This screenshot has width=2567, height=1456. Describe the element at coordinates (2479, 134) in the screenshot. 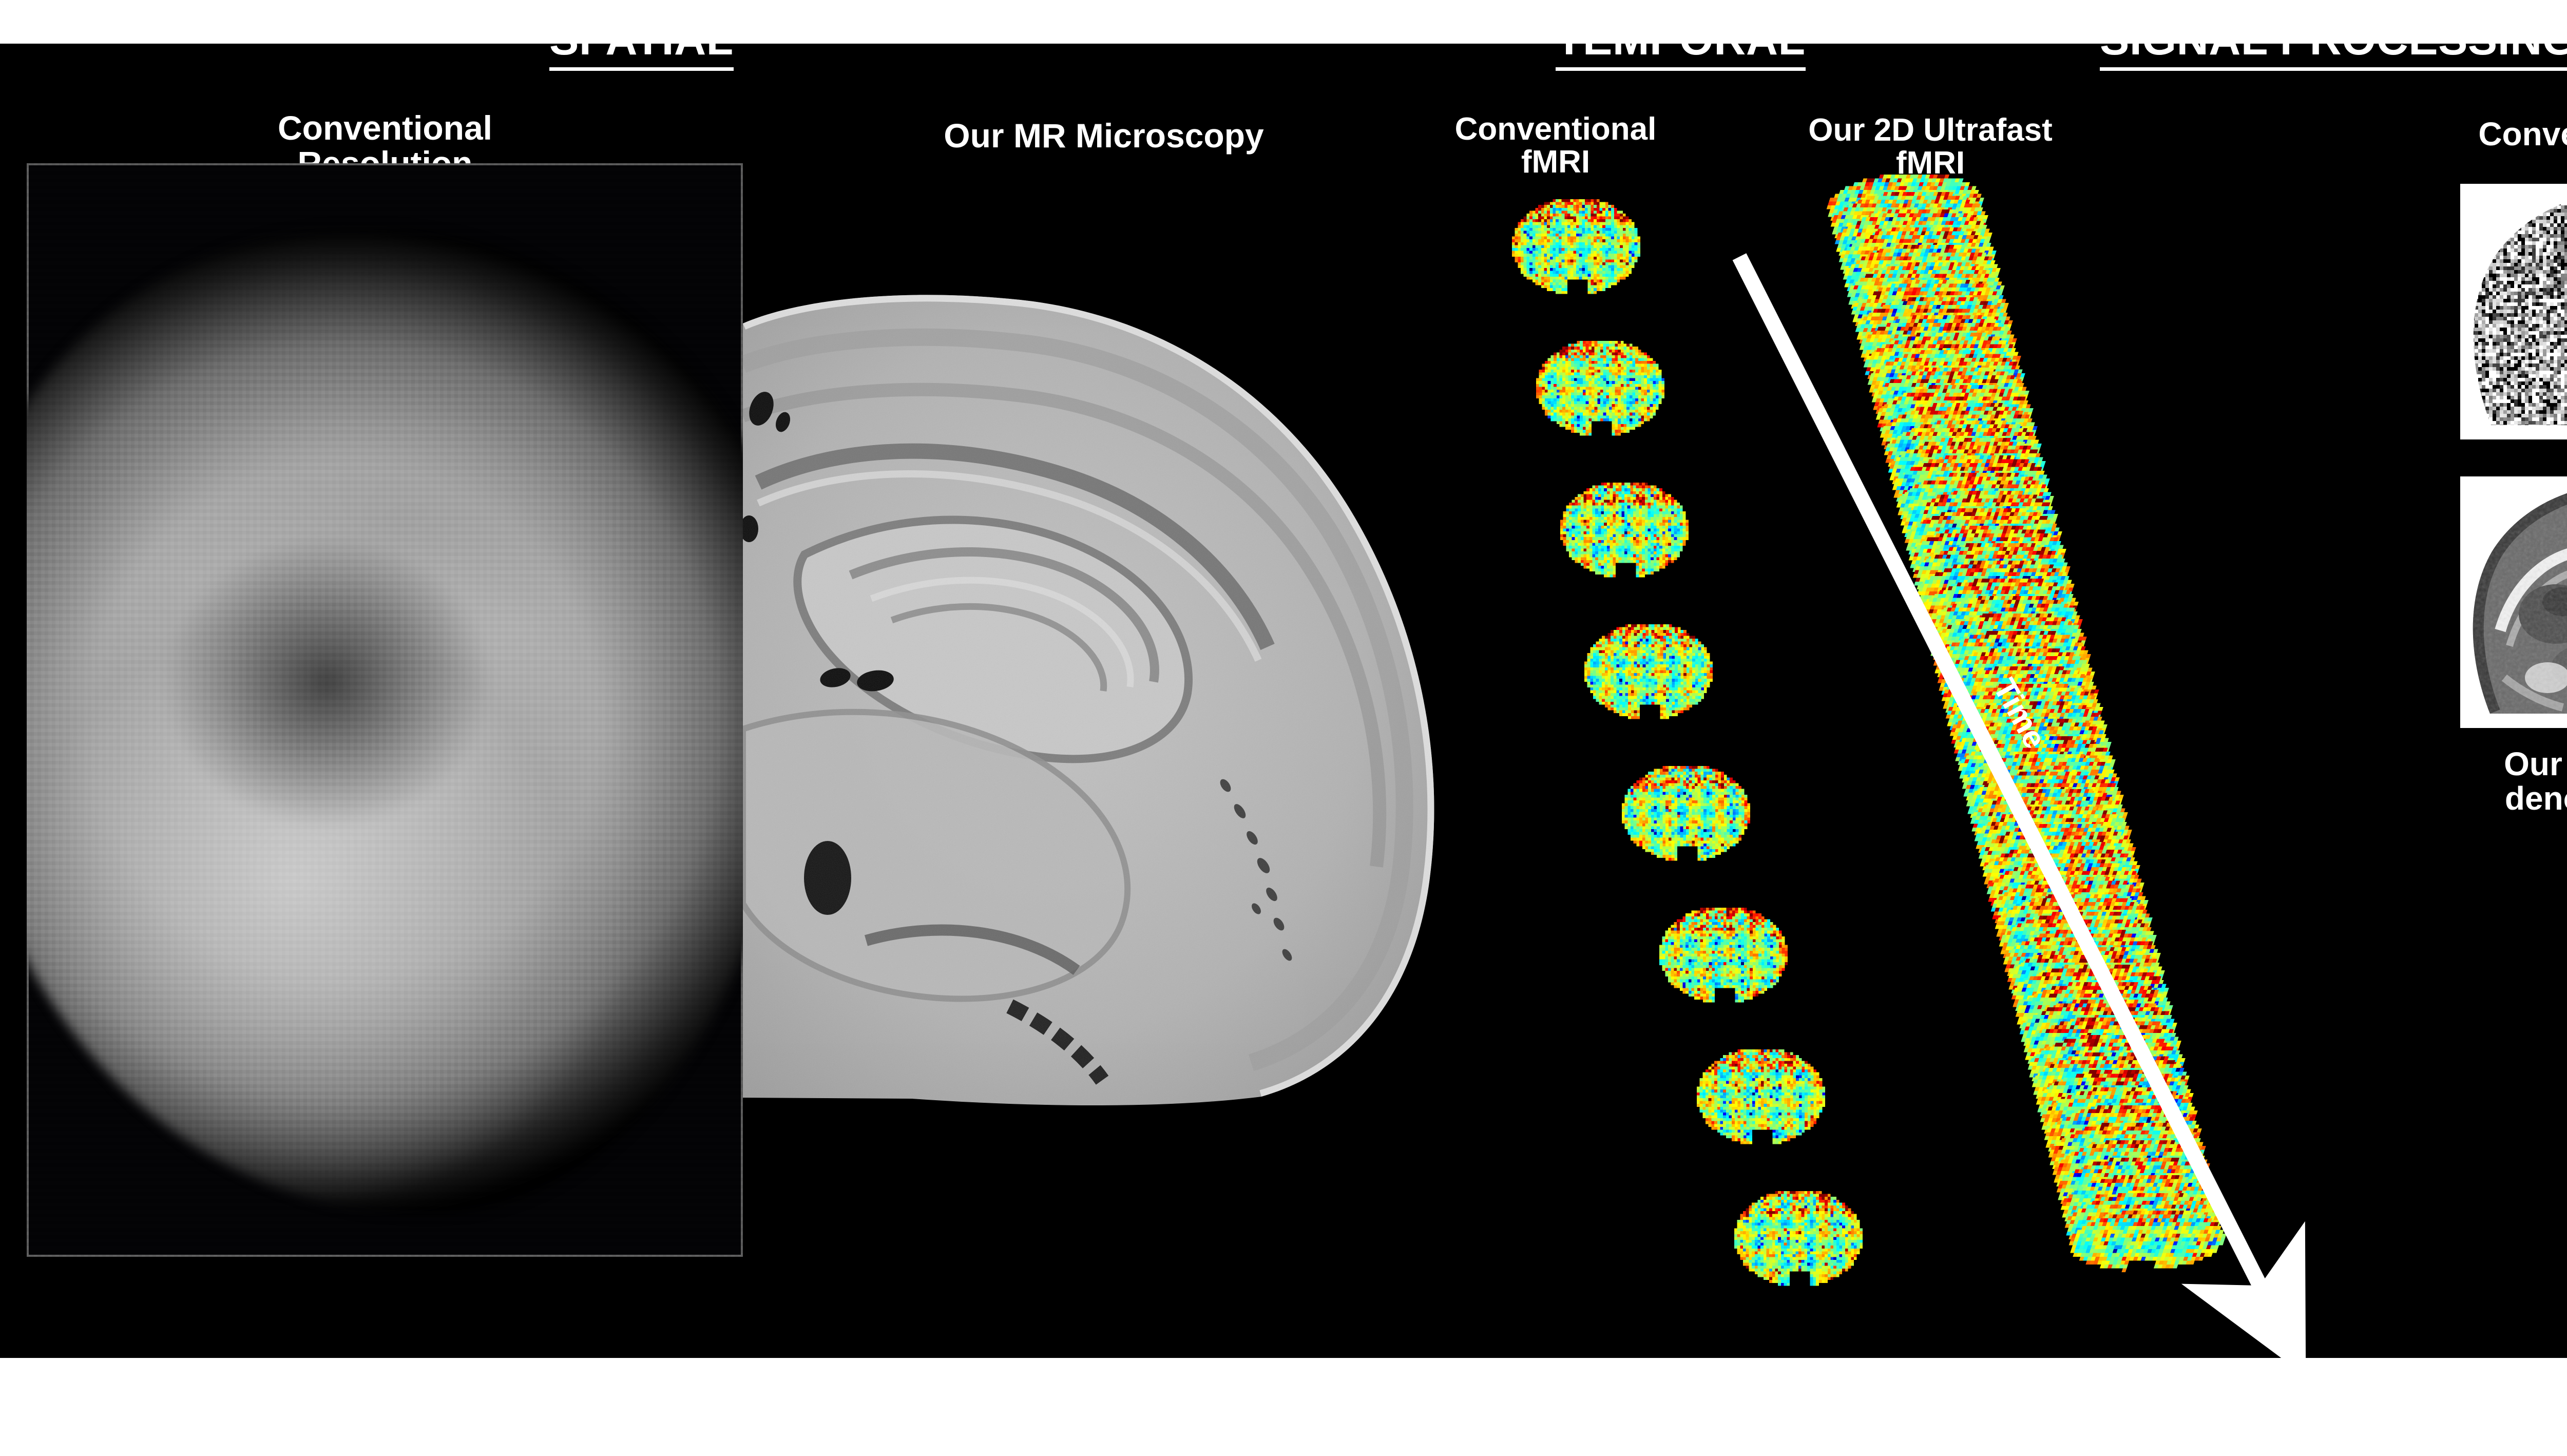

I see `caption-sp-conventional: Conventional` at that location.